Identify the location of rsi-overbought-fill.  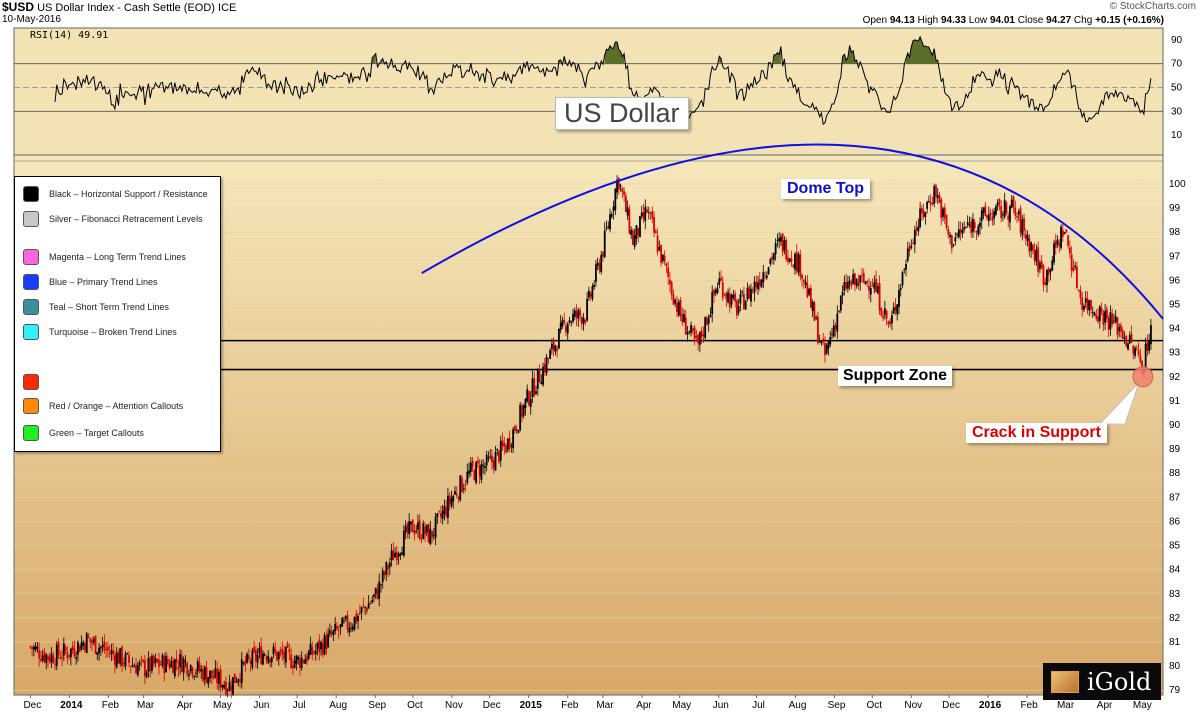
(374, 58).